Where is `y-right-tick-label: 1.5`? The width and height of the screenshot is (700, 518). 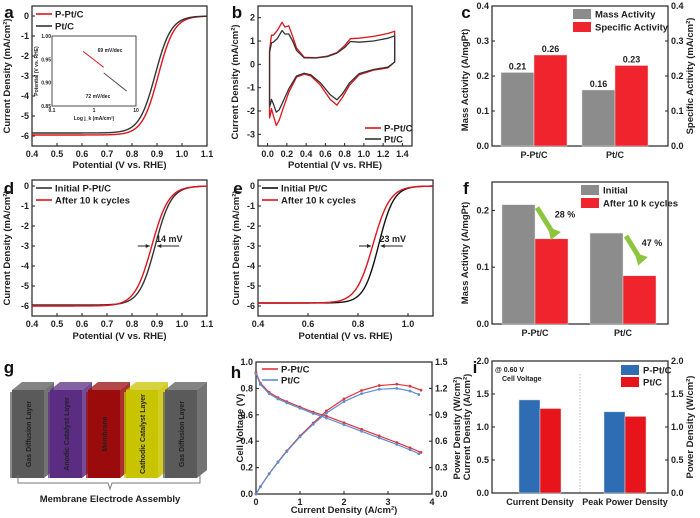
y-right-tick-label: 1.5 is located at coordinates (441, 362).